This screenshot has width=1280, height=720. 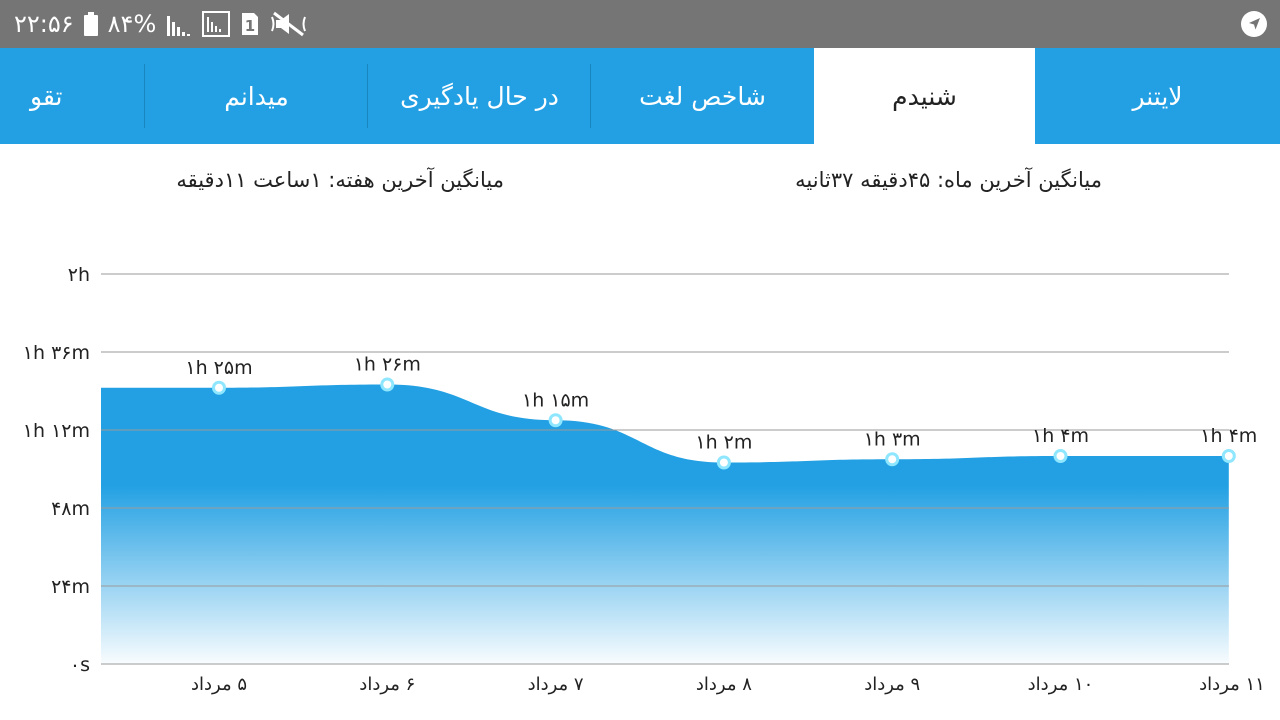 I want to click on tab-leitner: لایتنر, so click(x=1157, y=96).